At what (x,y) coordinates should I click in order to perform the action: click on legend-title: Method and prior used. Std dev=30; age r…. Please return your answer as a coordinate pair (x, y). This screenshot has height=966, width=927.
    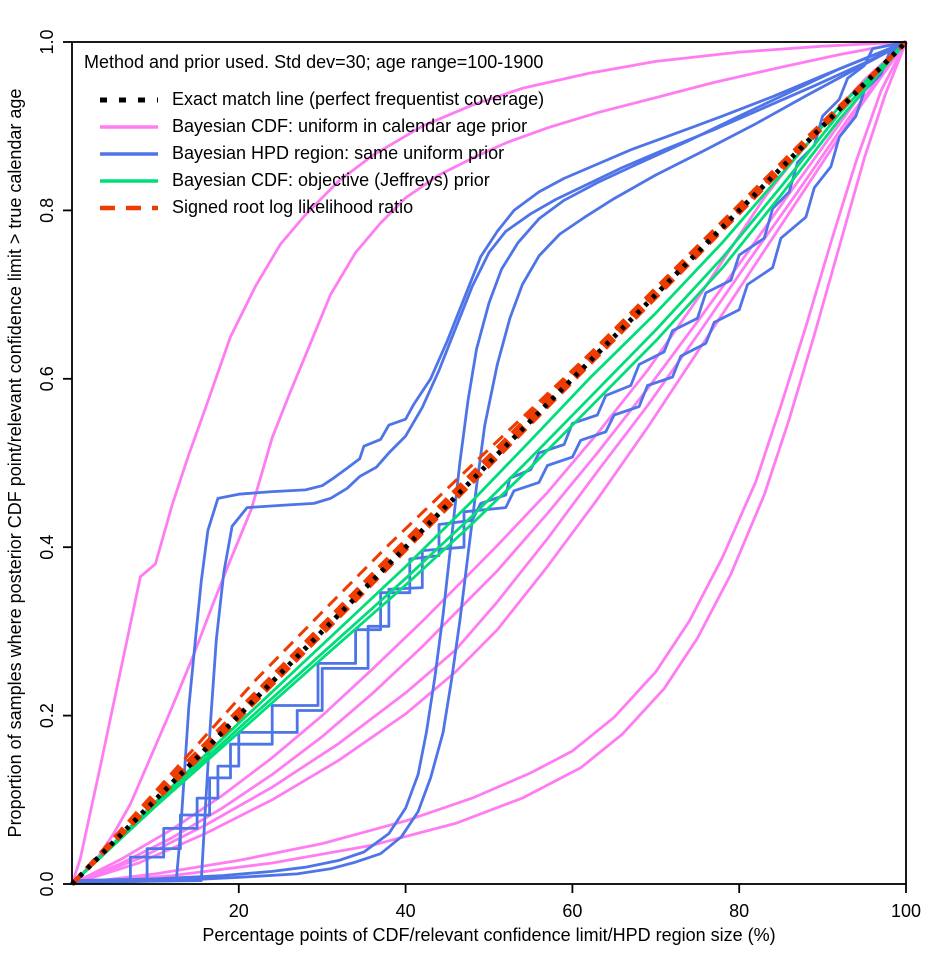
    Looking at the image, I should click on (314, 62).